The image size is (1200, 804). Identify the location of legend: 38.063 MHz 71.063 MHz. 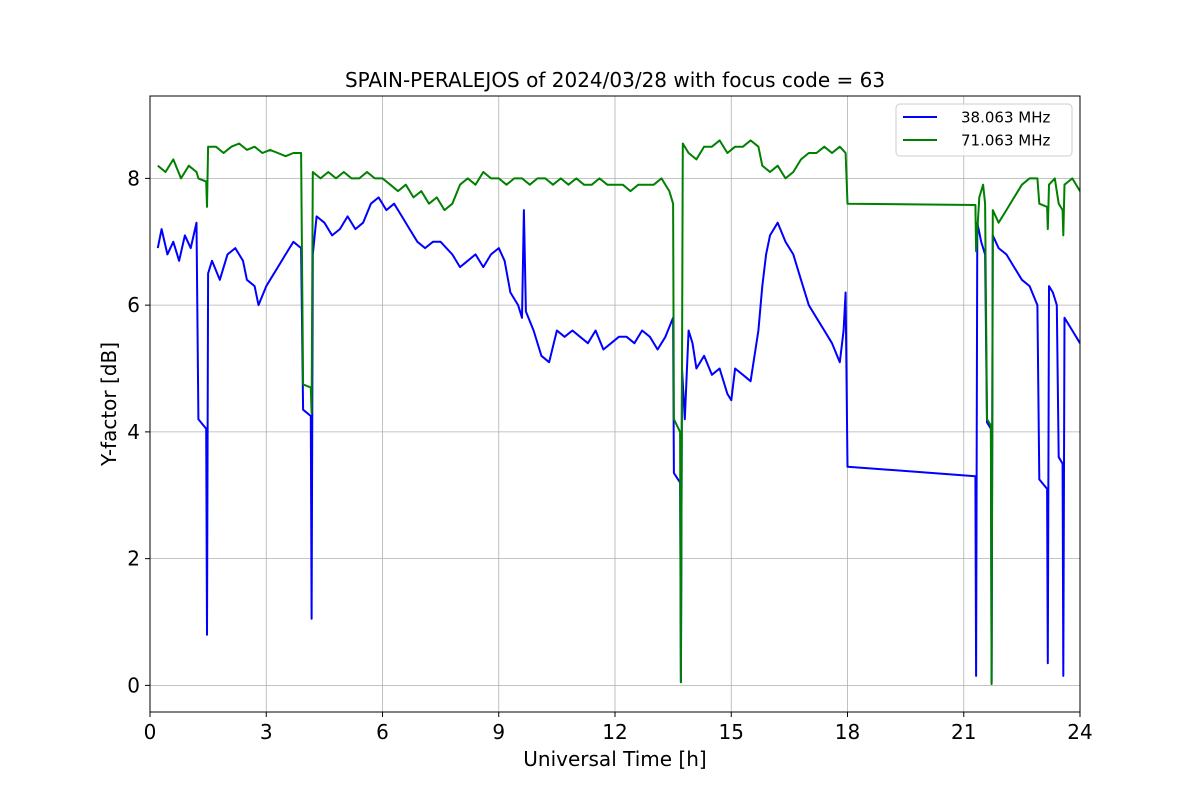
(984, 130).